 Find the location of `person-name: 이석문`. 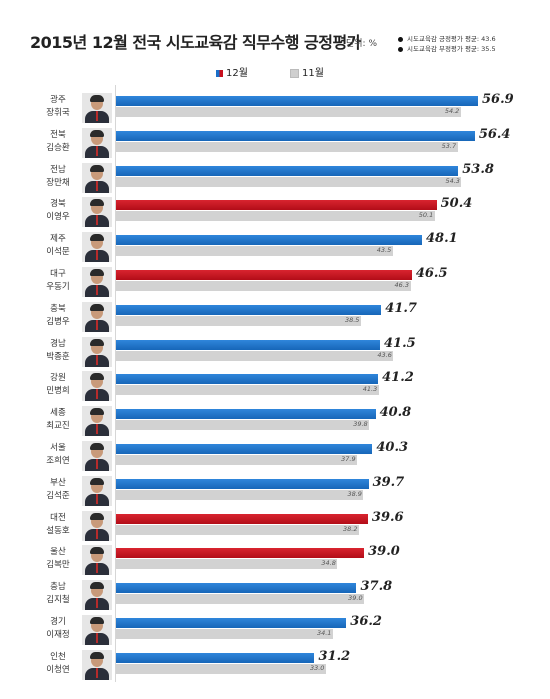

person-name: 이석문 is located at coordinates (58, 252).